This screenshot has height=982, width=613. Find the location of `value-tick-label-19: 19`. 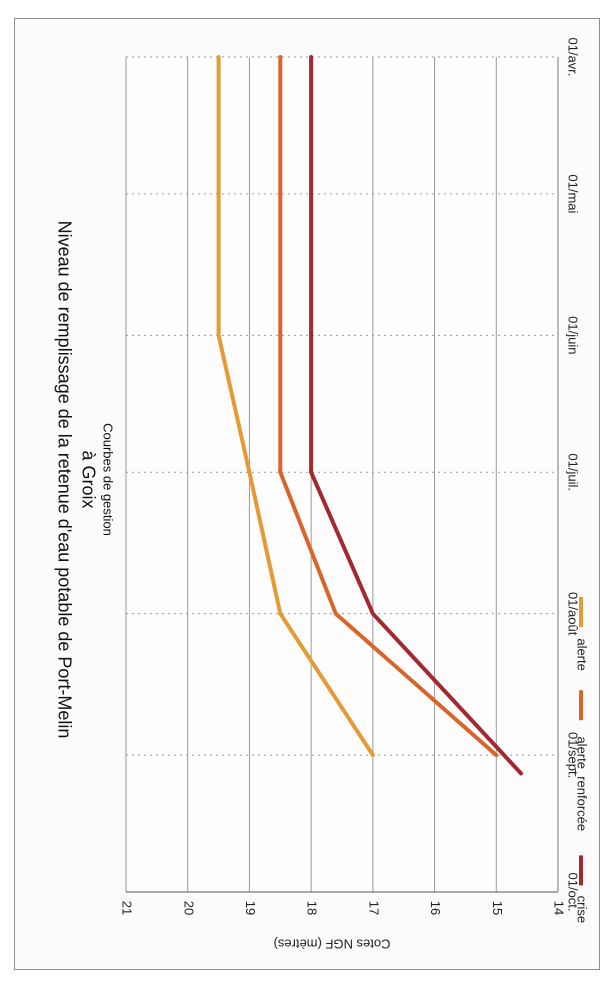

value-tick-label-19: 19 is located at coordinates (250, 908).